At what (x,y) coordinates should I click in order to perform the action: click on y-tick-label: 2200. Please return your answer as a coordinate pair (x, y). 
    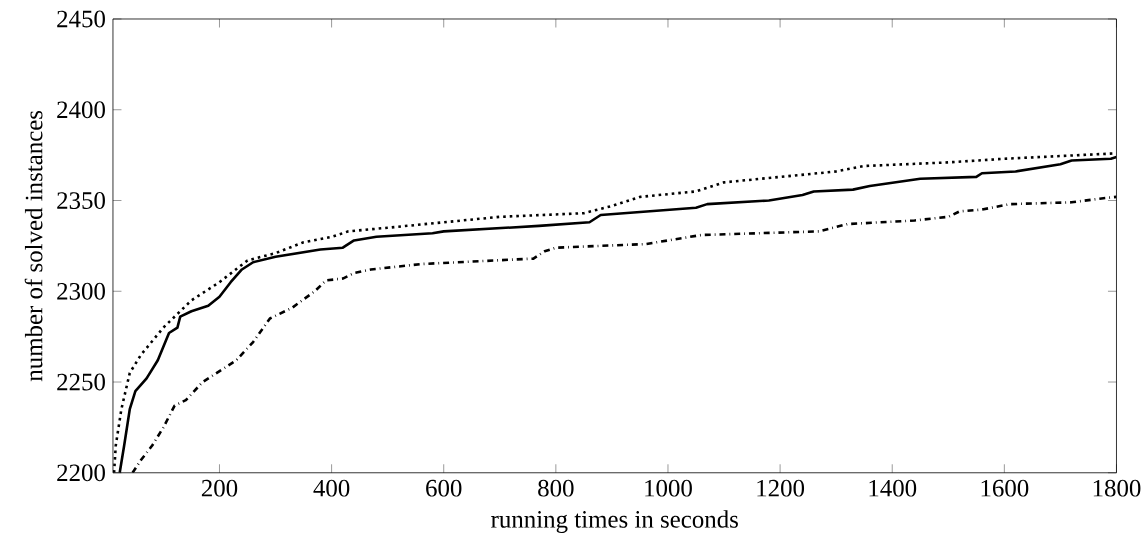
    Looking at the image, I should click on (81, 473).